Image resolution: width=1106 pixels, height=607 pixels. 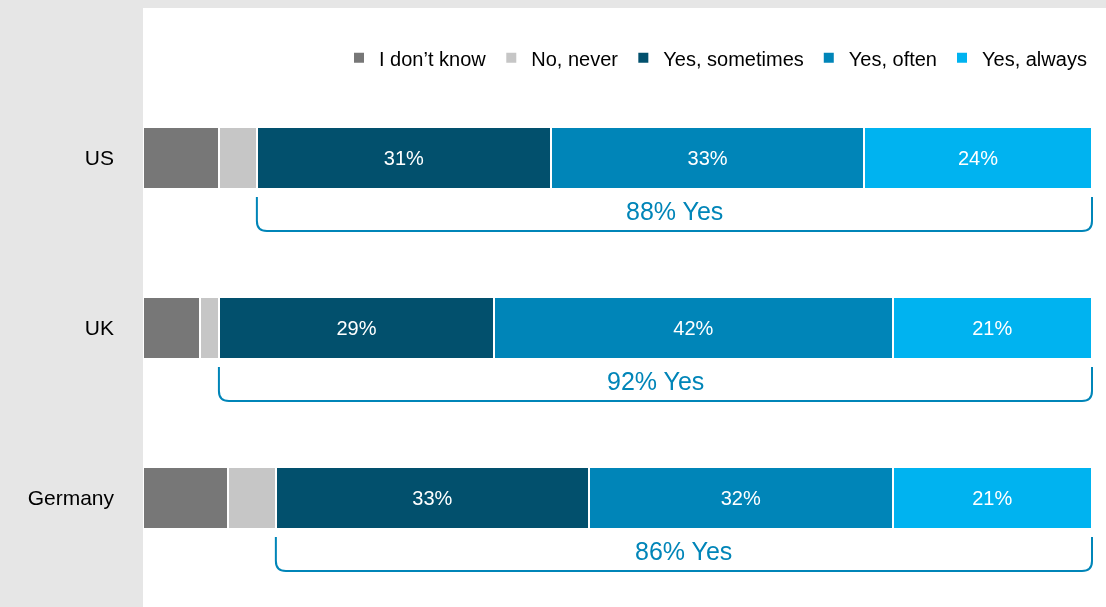 What do you see at coordinates (656, 381) in the screenshot?
I see `annotation: 92% Yes` at bounding box center [656, 381].